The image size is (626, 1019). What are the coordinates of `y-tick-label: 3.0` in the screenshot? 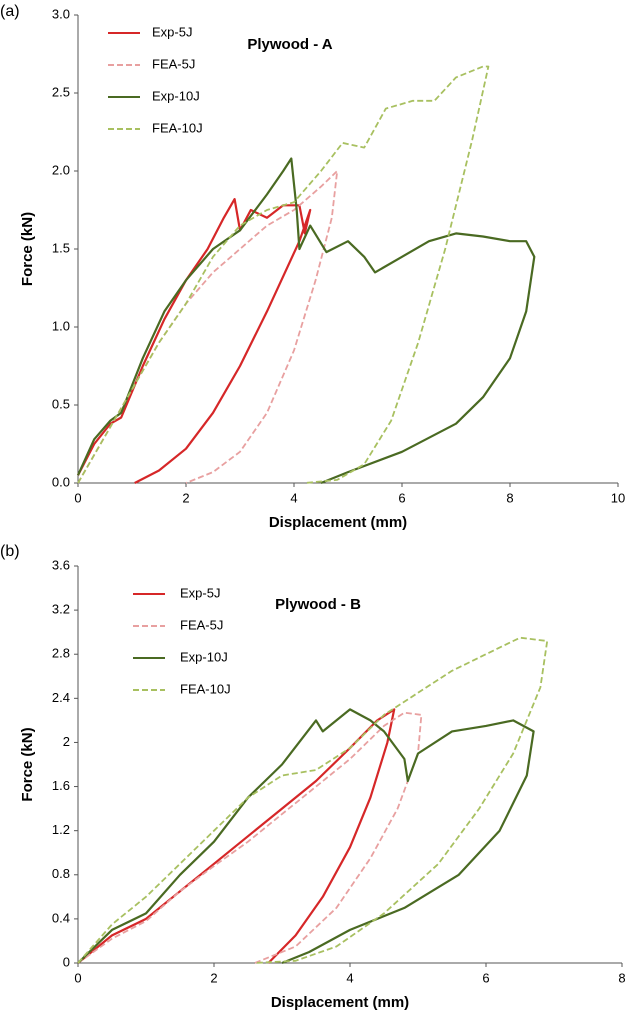 It's located at (61, 13).